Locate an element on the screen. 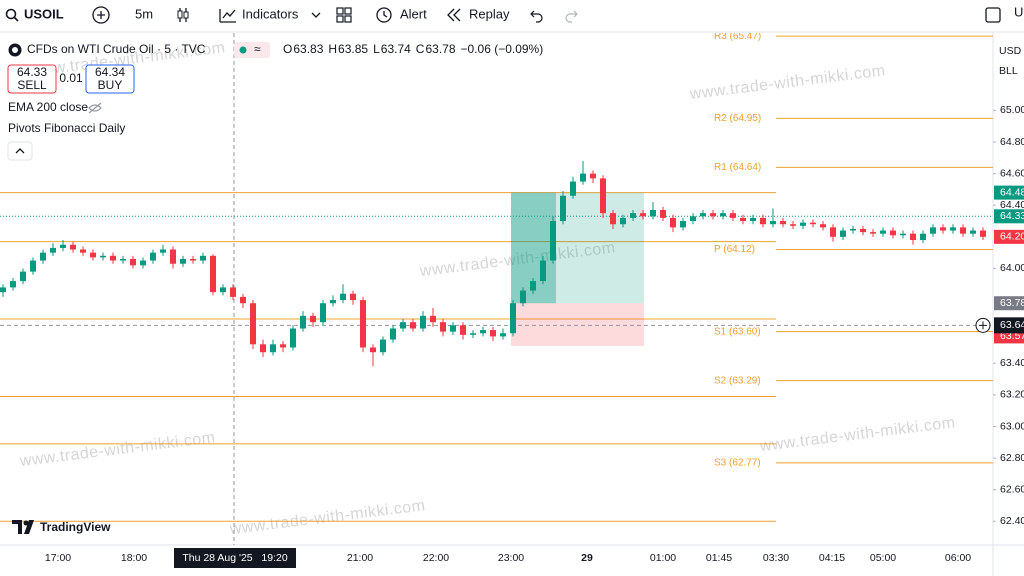 This screenshot has width=1024, height=576. alert-button: Alert is located at coordinates (413, 13).